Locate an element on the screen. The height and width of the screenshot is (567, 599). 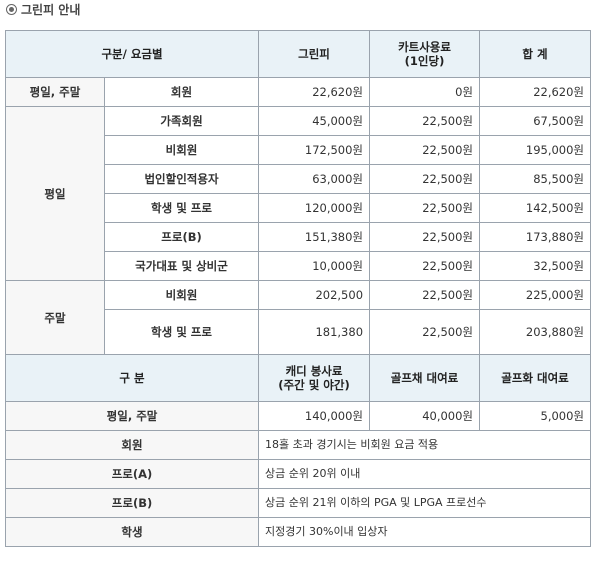
member-type: 법인할인적용자 is located at coordinates (181, 179).